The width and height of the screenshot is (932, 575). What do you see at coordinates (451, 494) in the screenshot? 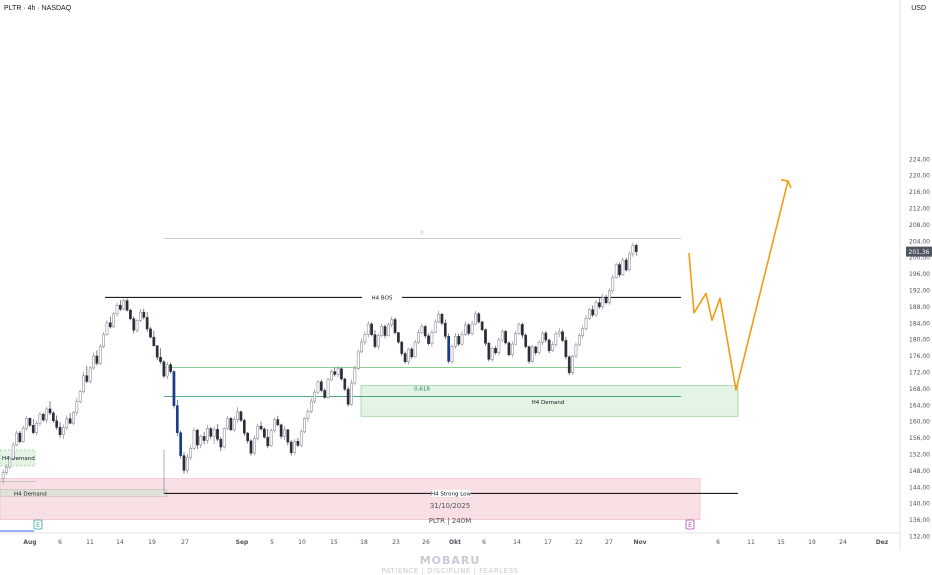
I see `level-label: H4 Strong Low` at bounding box center [451, 494].